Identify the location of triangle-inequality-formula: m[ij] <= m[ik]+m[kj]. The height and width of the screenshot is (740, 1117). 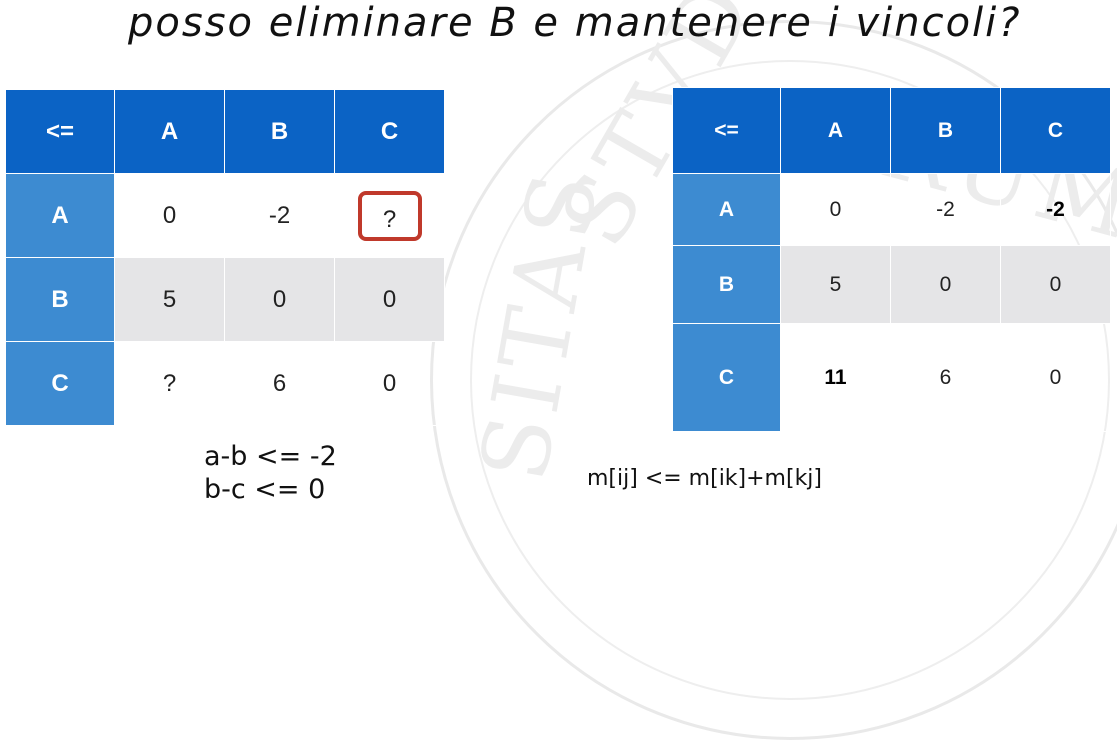
(705, 478).